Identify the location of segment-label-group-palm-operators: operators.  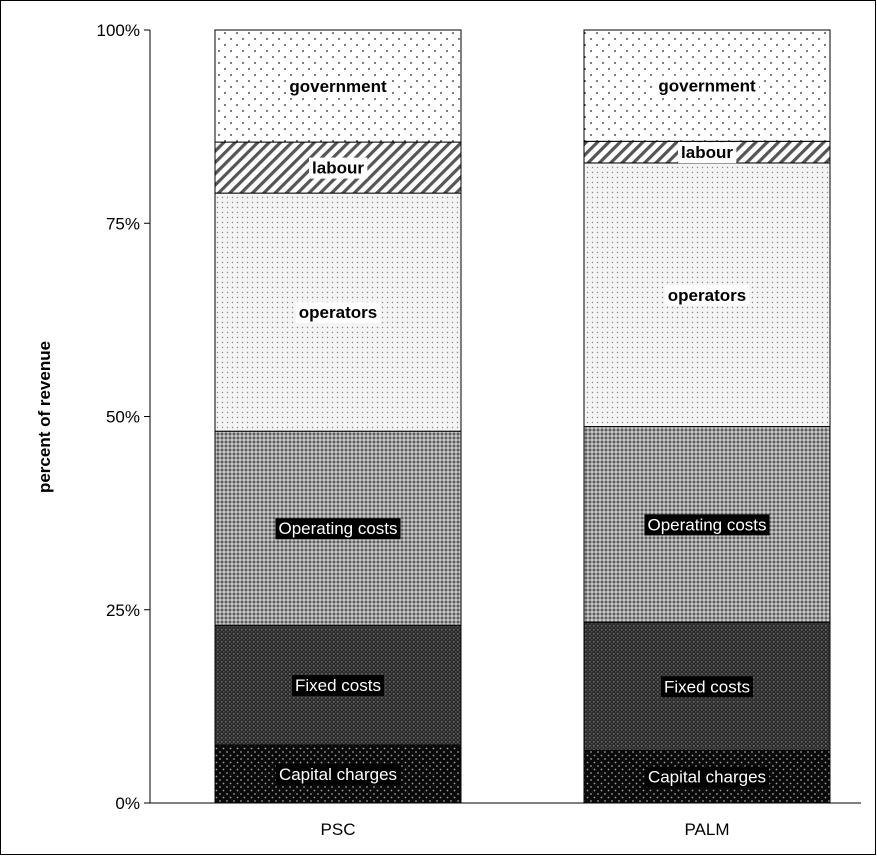
(707, 295).